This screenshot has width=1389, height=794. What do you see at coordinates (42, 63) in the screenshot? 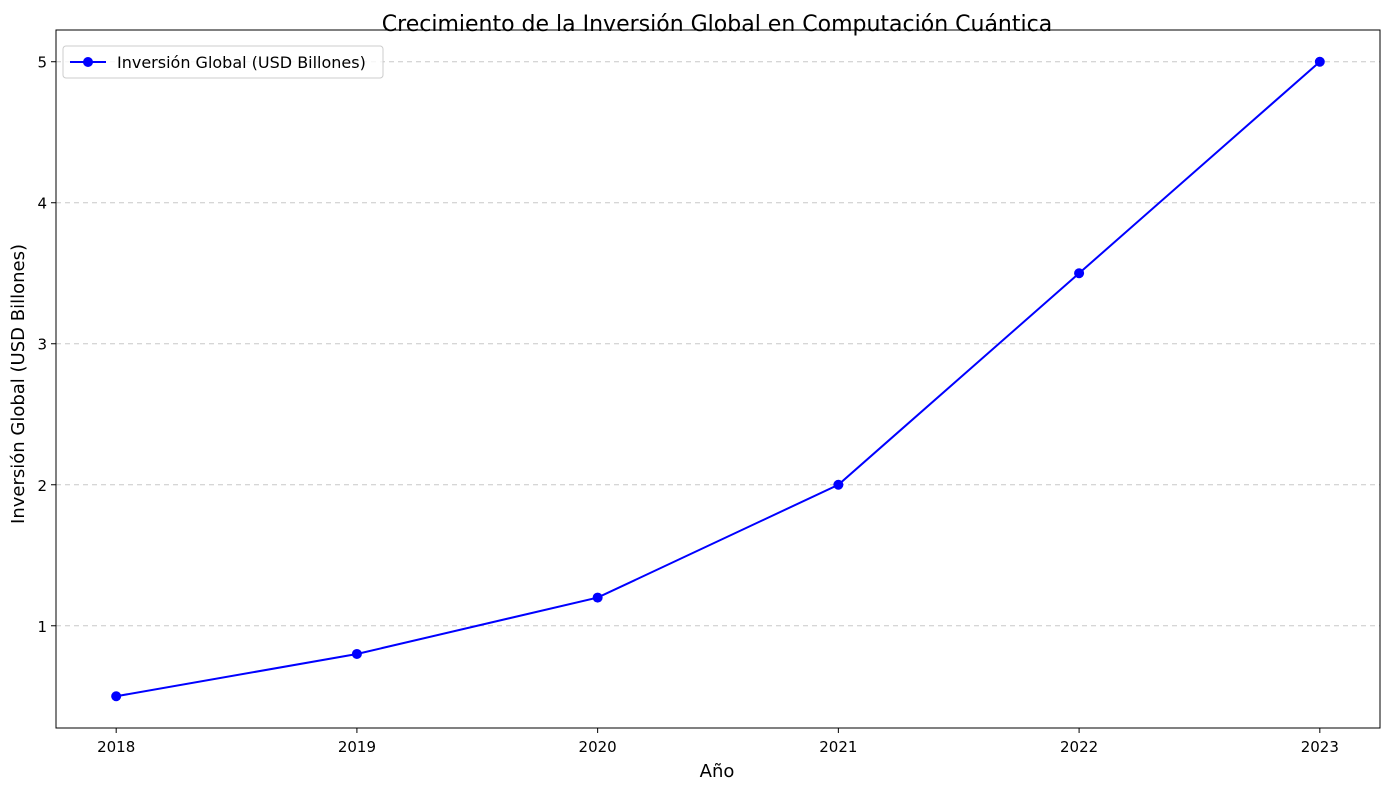
I see `y-tick-label: 5` at bounding box center [42, 63].